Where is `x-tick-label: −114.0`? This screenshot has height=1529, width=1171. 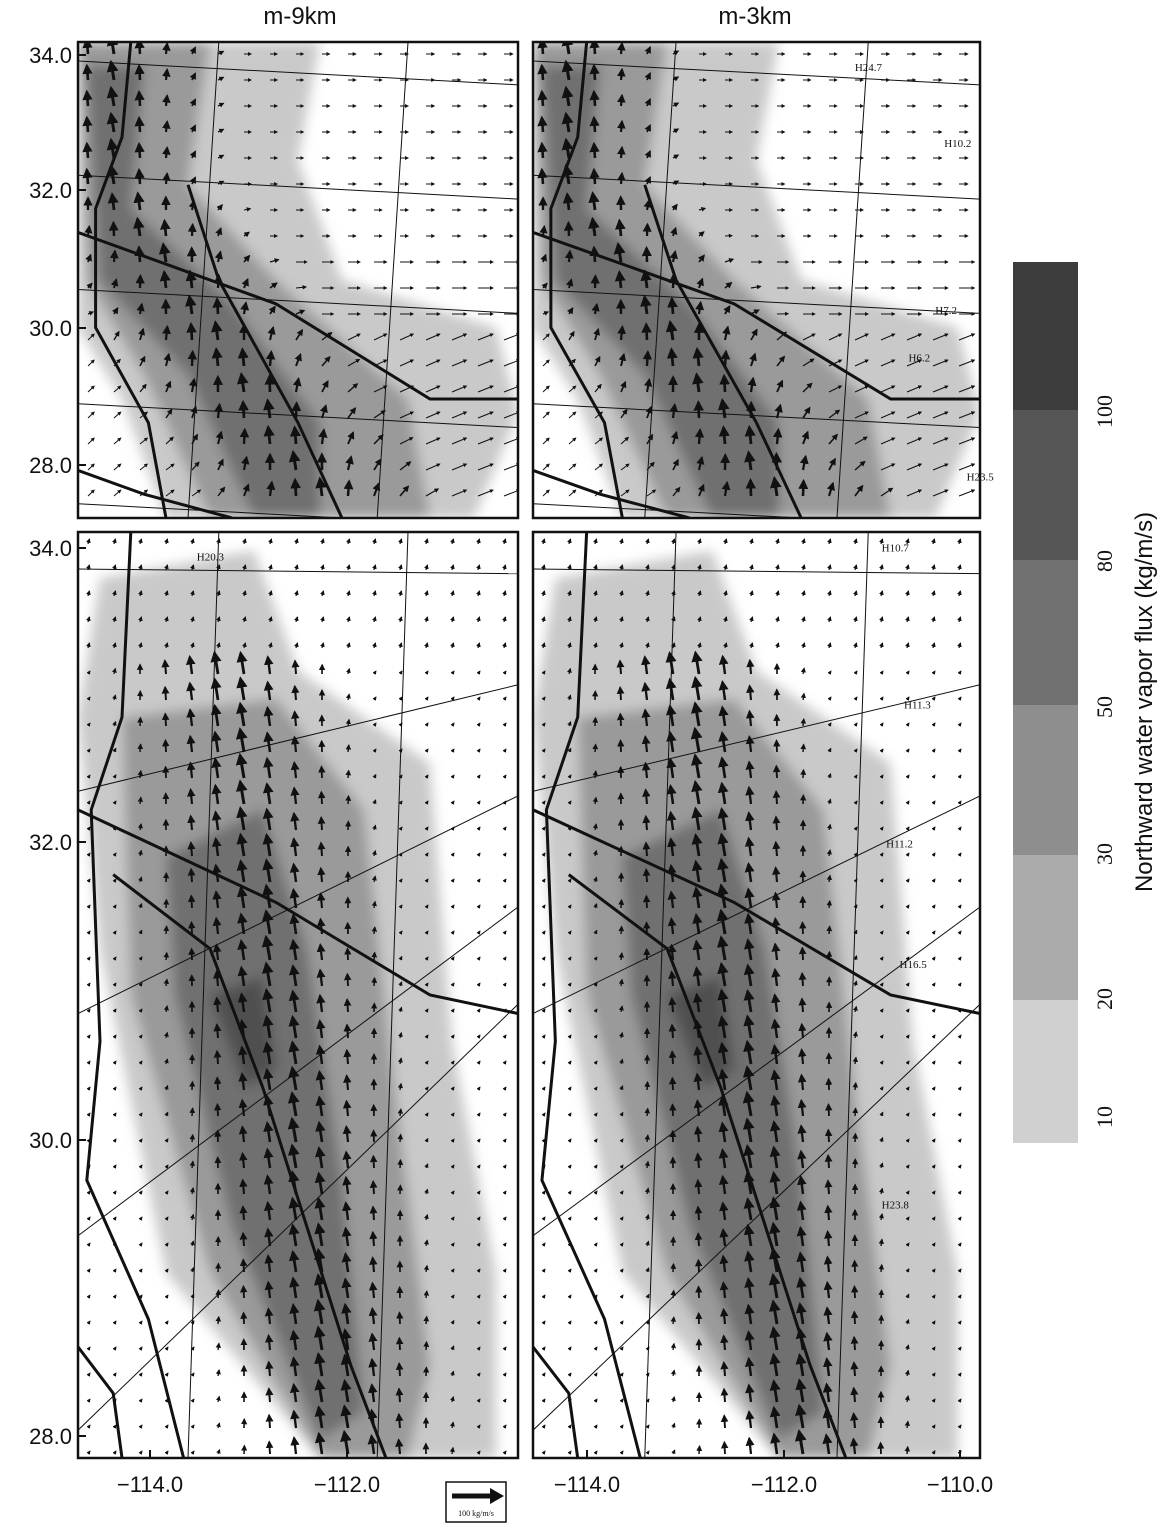 x-tick-label: −114.0 is located at coordinates (587, 1484).